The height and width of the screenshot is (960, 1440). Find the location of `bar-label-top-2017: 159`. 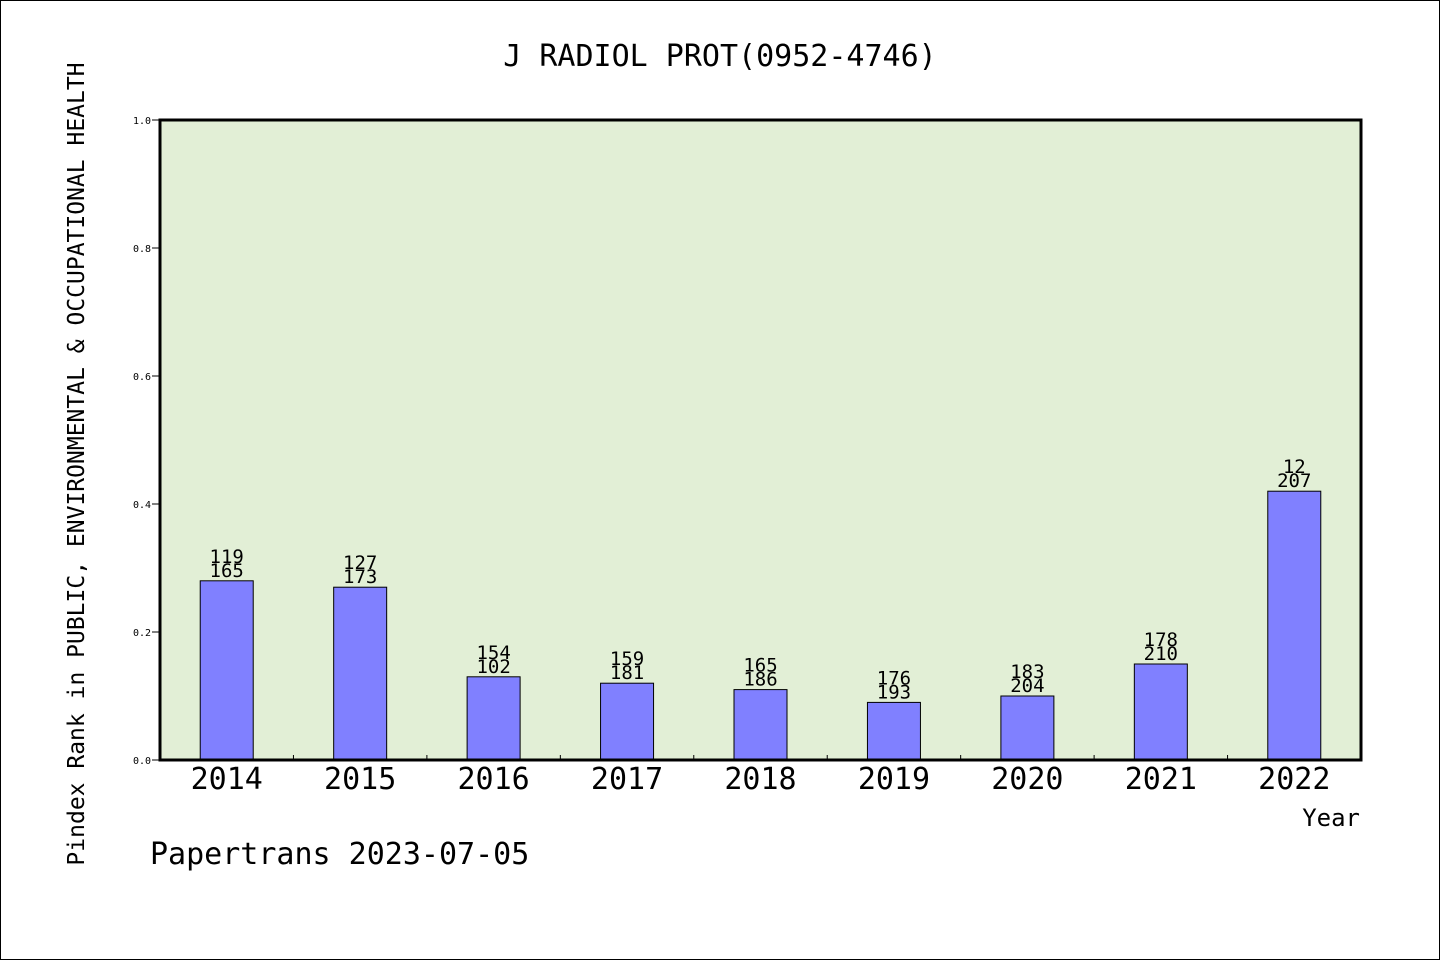

bar-label-top-2017: 159 is located at coordinates (627, 659).